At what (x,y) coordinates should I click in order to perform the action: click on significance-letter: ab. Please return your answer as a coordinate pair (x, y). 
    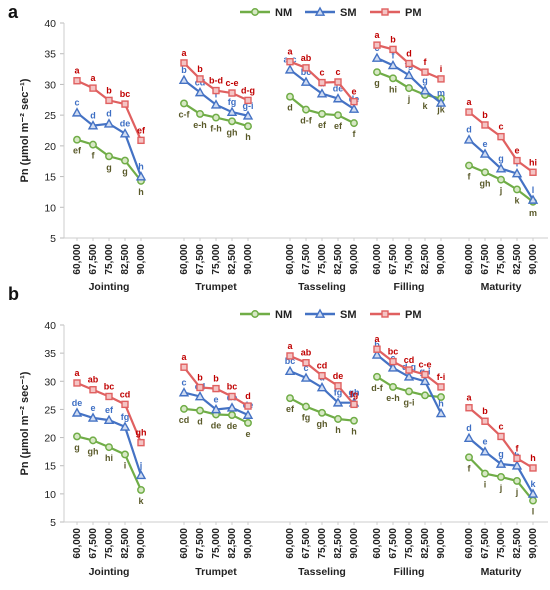
    Looking at the image, I should click on (306, 353).